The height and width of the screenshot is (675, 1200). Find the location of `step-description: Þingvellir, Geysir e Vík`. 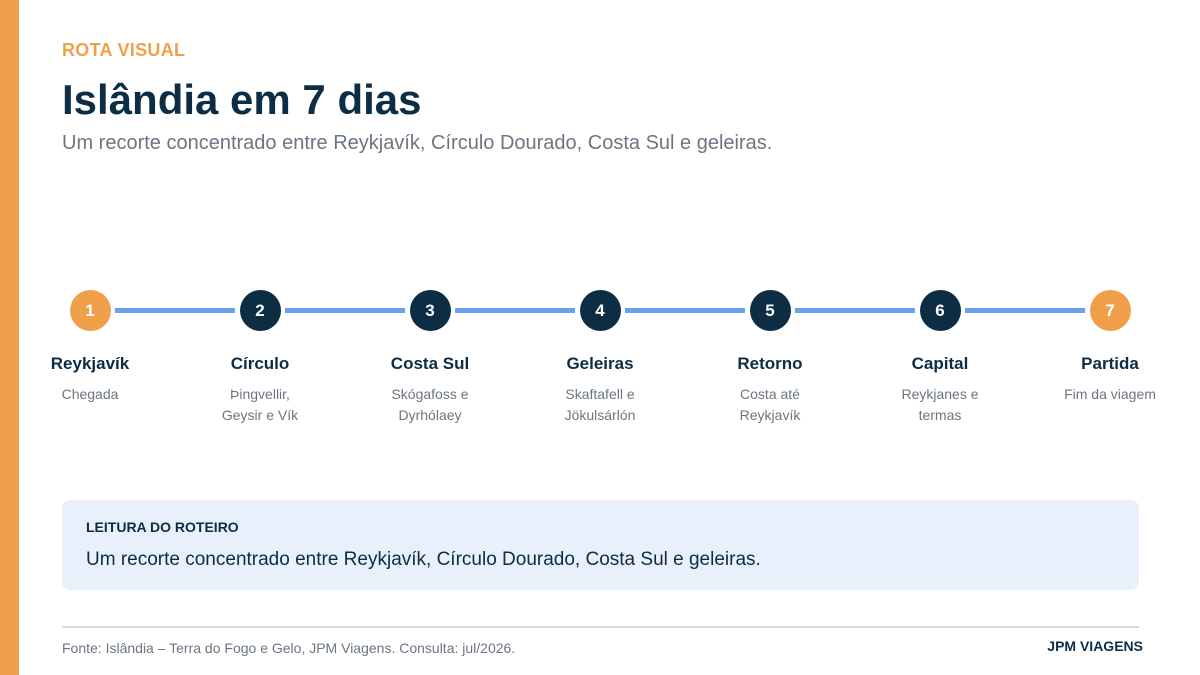

step-description: Þingvellir, Geysir e Vík is located at coordinates (260, 404).